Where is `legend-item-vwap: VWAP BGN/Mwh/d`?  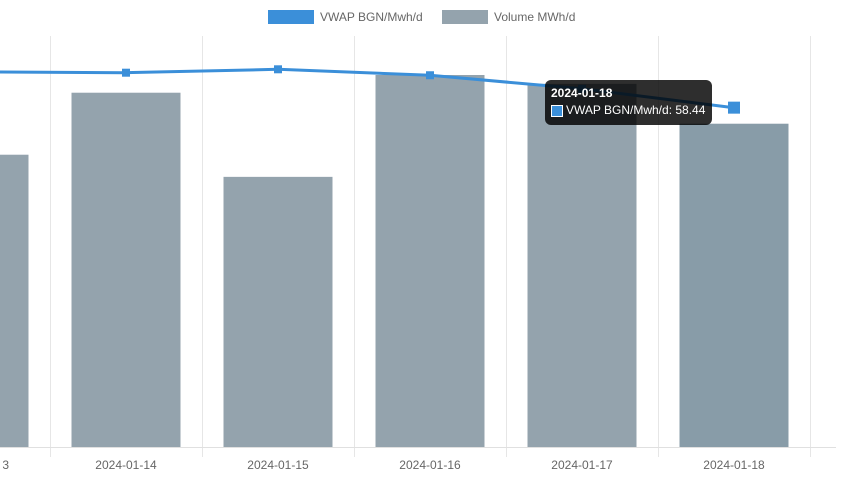 legend-item-vwap: VWAP BGN/Mwh/d is located at coordinates (345, 17).